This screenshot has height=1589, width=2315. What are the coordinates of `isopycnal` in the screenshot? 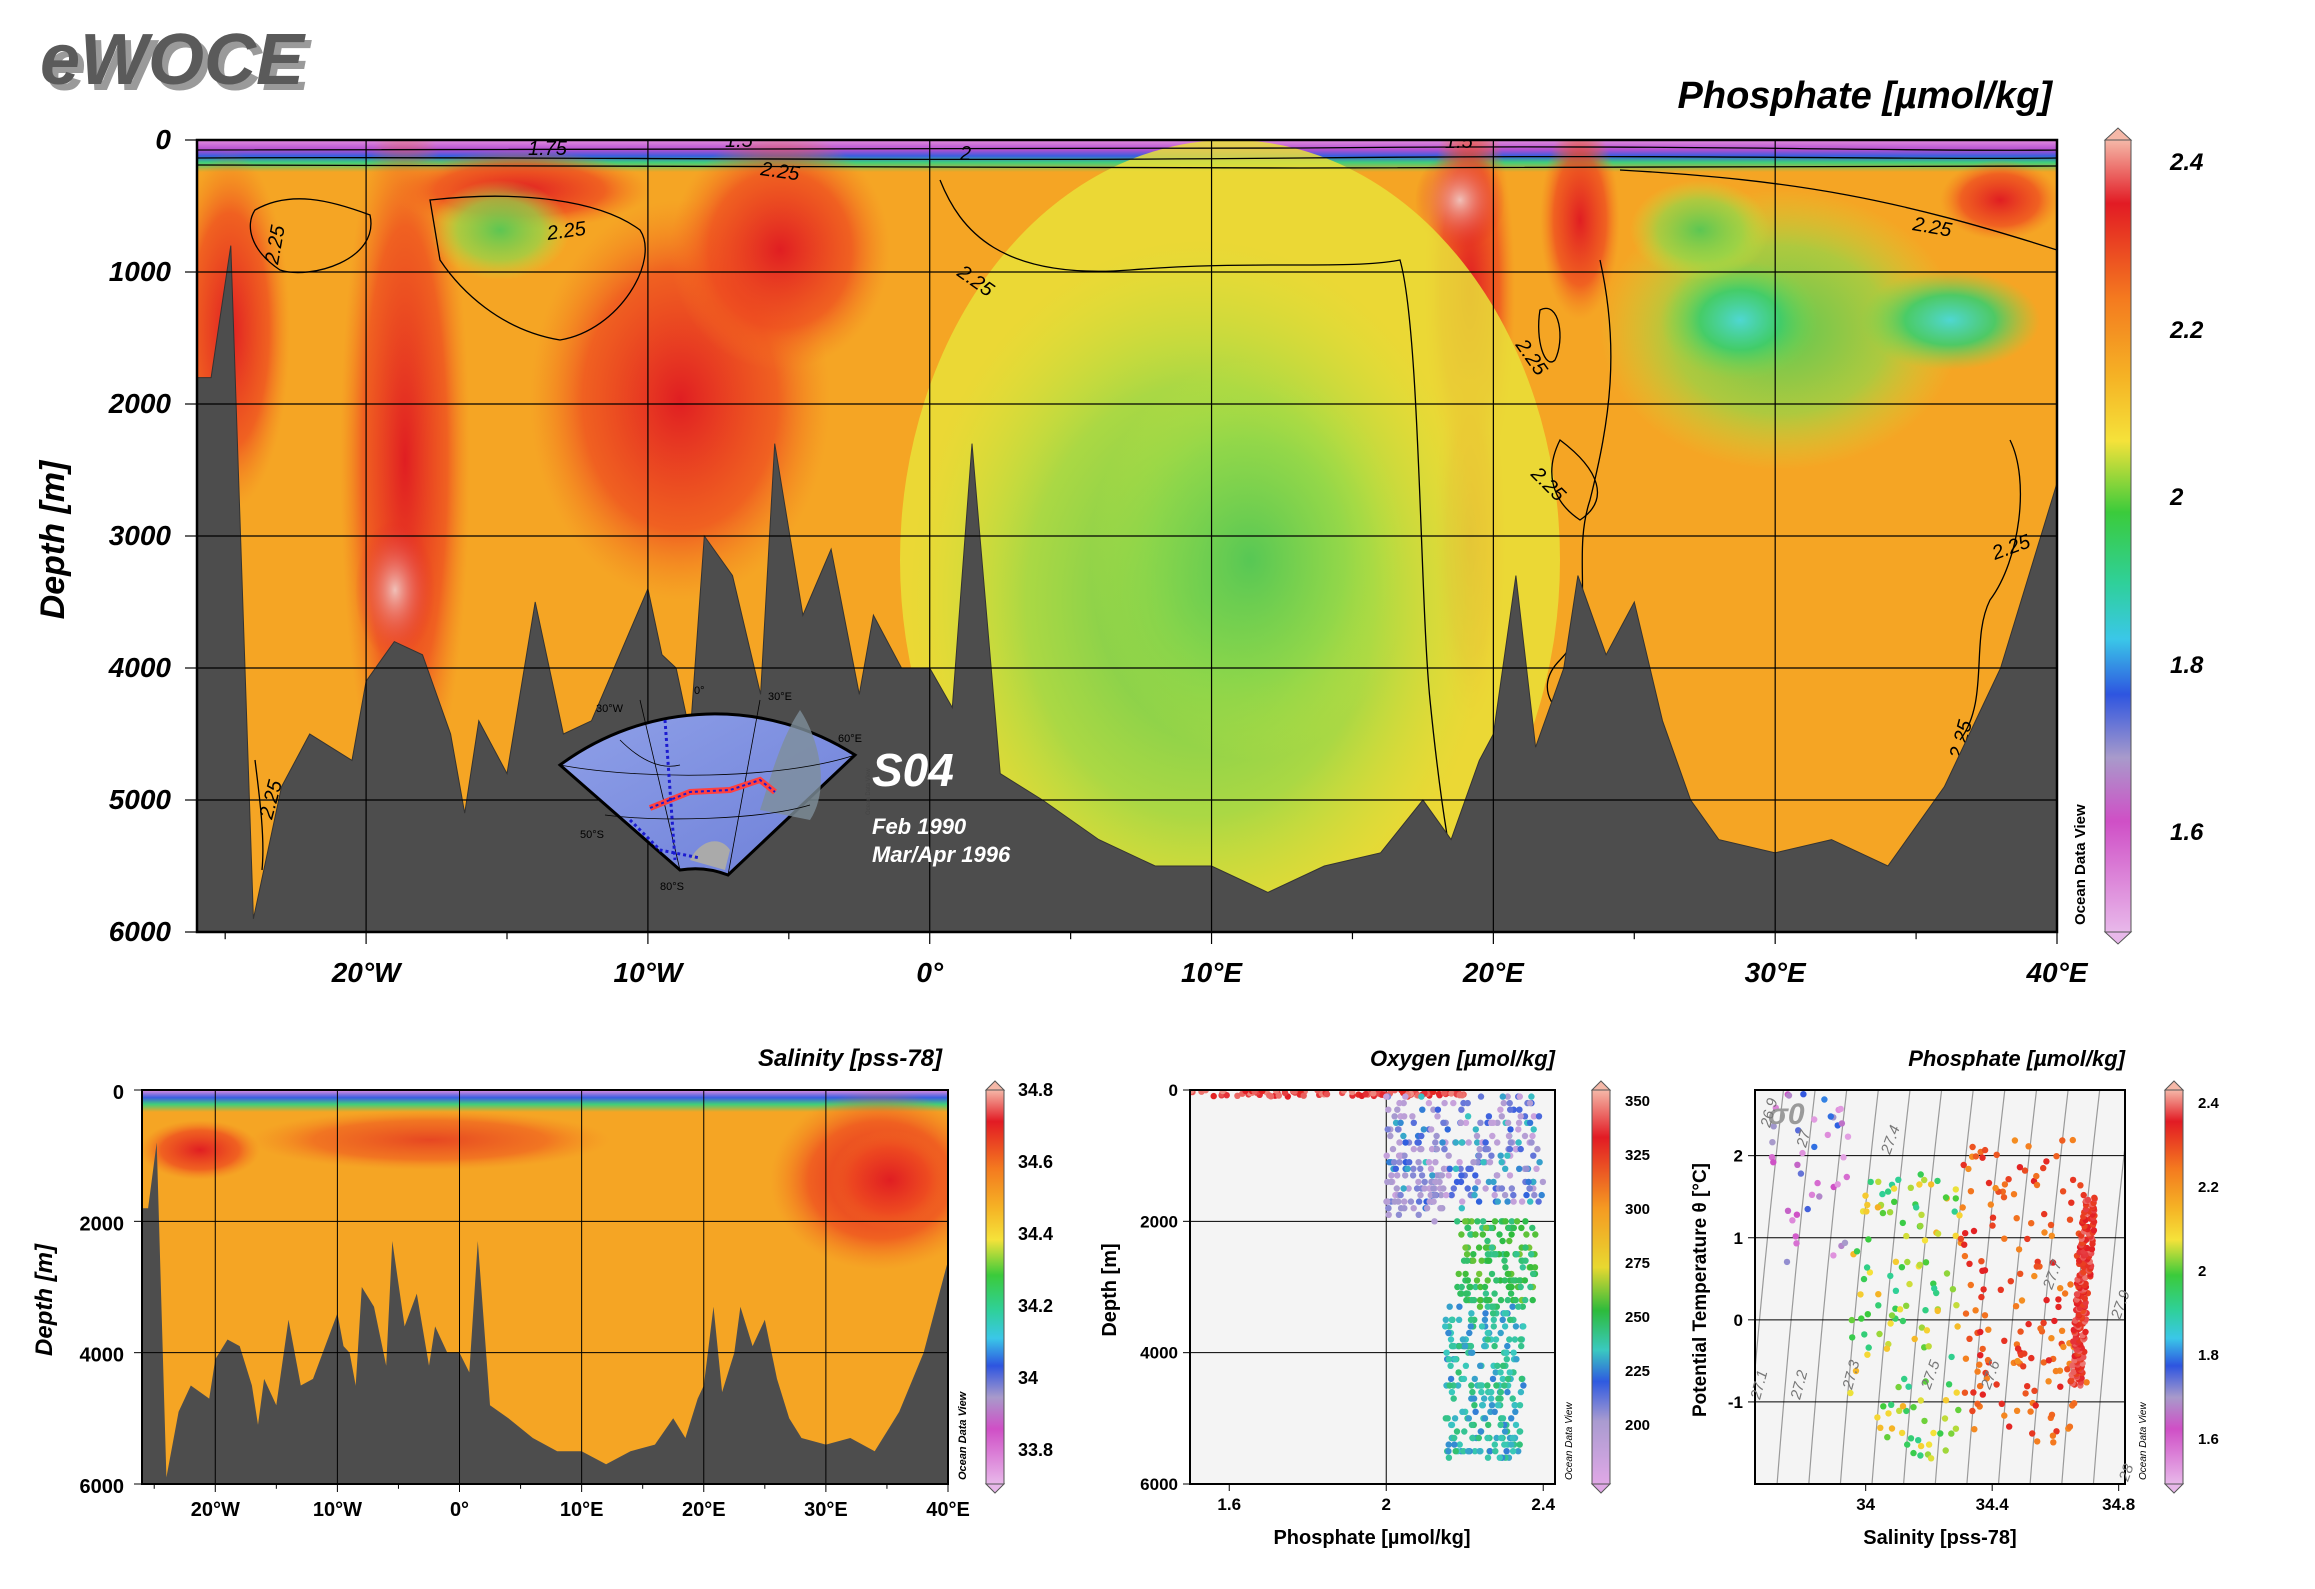 It's located at (1923, 1287).